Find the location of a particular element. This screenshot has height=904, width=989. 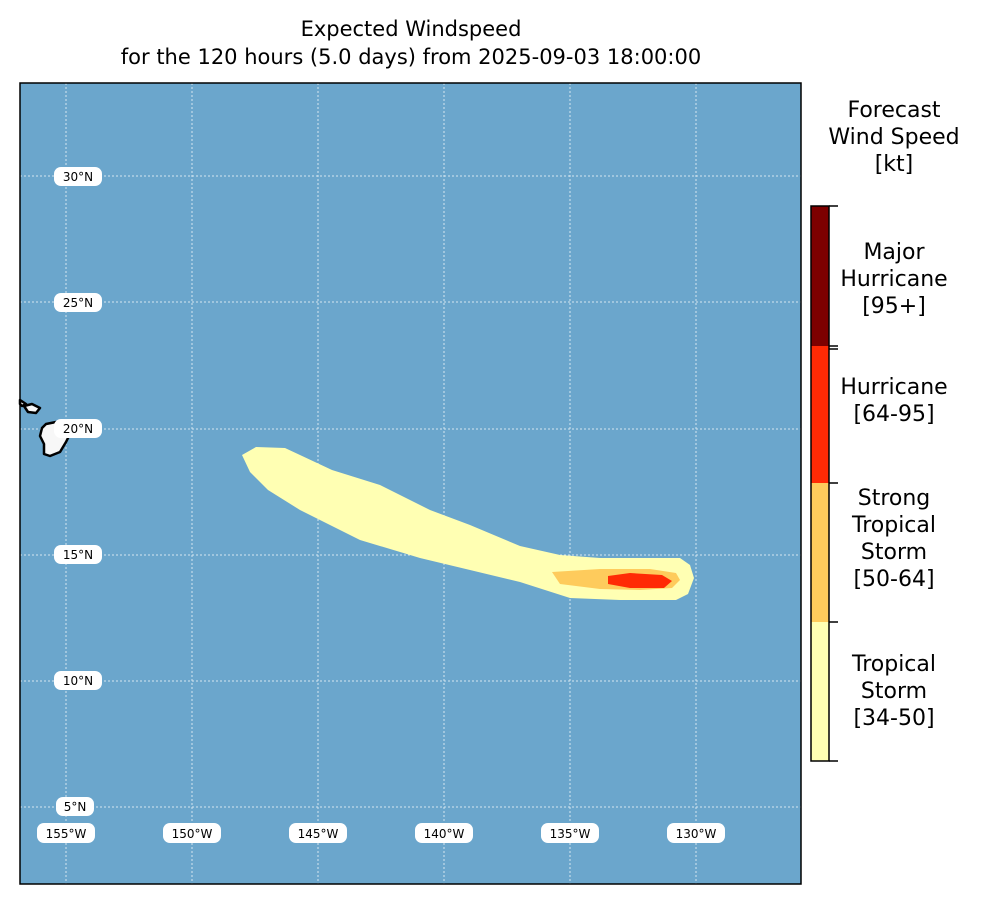

wind-swath is located at coordinates (468, 523).